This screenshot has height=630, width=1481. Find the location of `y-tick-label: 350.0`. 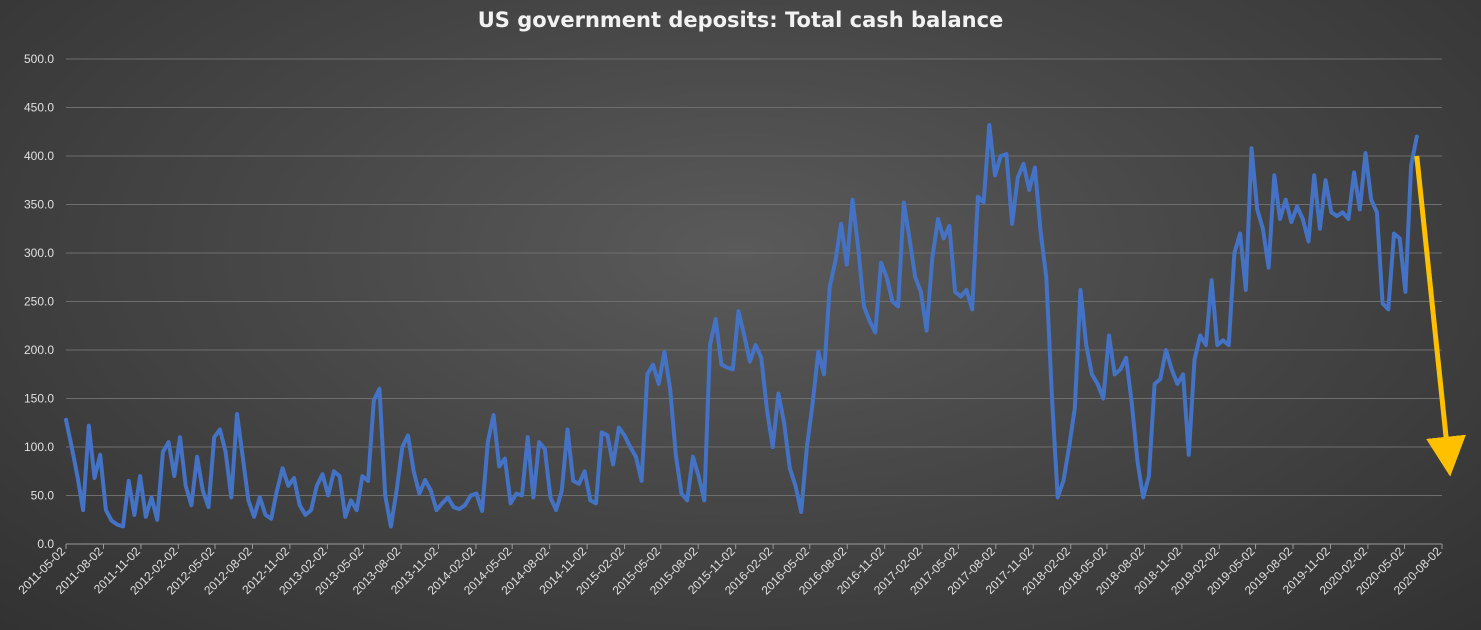

y-tick-label: 350.0 is located at coordinates (39, 205).